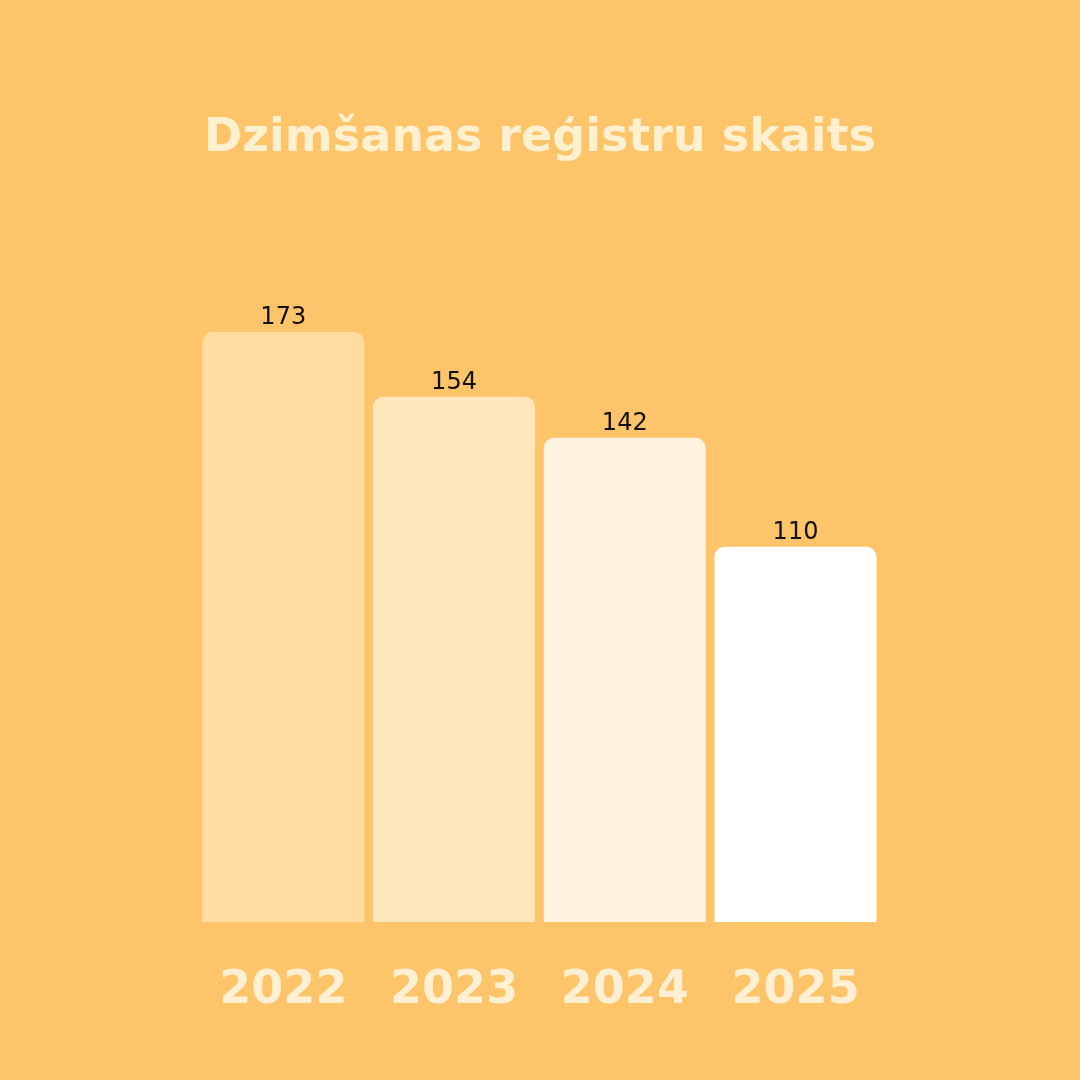 This screenshot has height=1080, width=1080. What do you see at coordinates (283, 316) in the screenshot?
I see `data-label: 173` at bounding box center [283, 316].